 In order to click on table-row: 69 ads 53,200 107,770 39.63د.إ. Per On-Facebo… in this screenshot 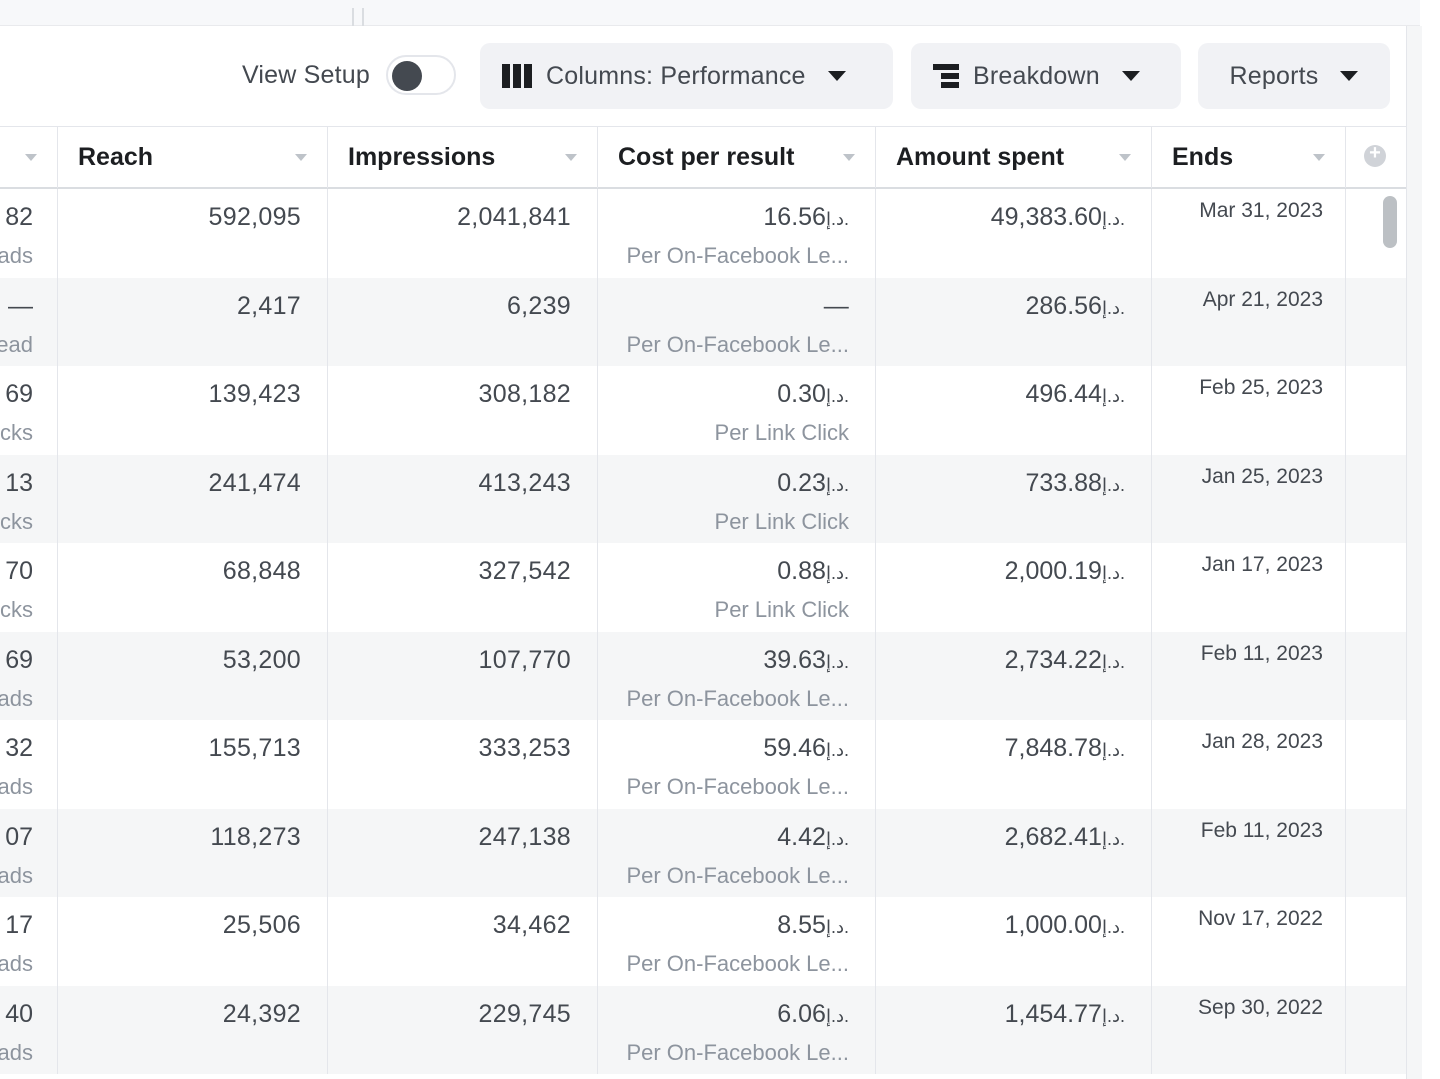, I will do `click(703, 675)`.